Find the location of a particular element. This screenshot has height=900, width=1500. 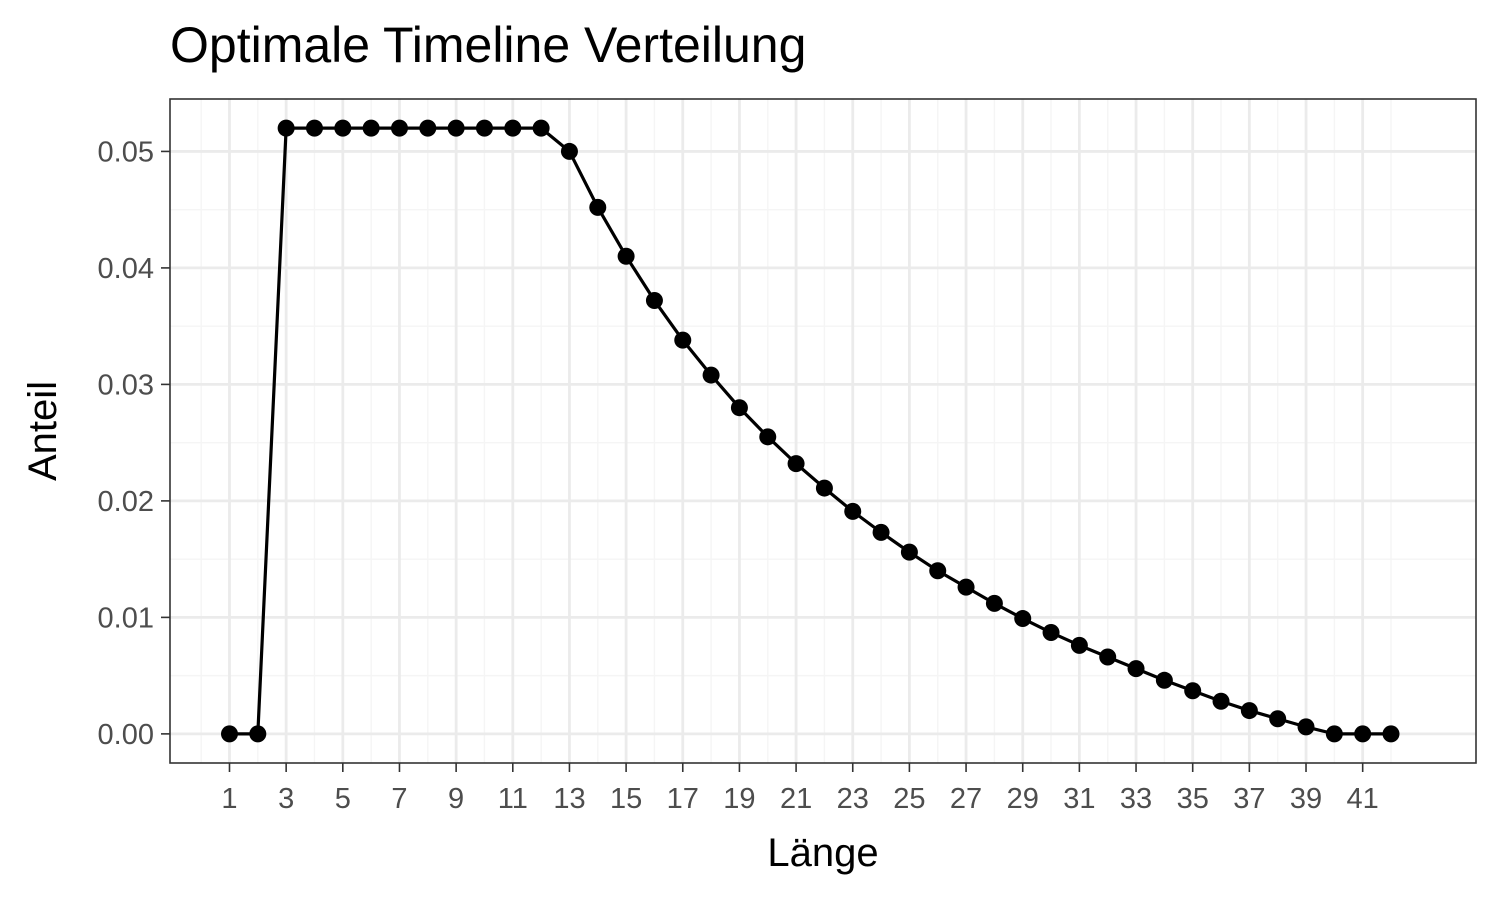

y-tick-label: 0.01 is located at coordinates (126, 618).